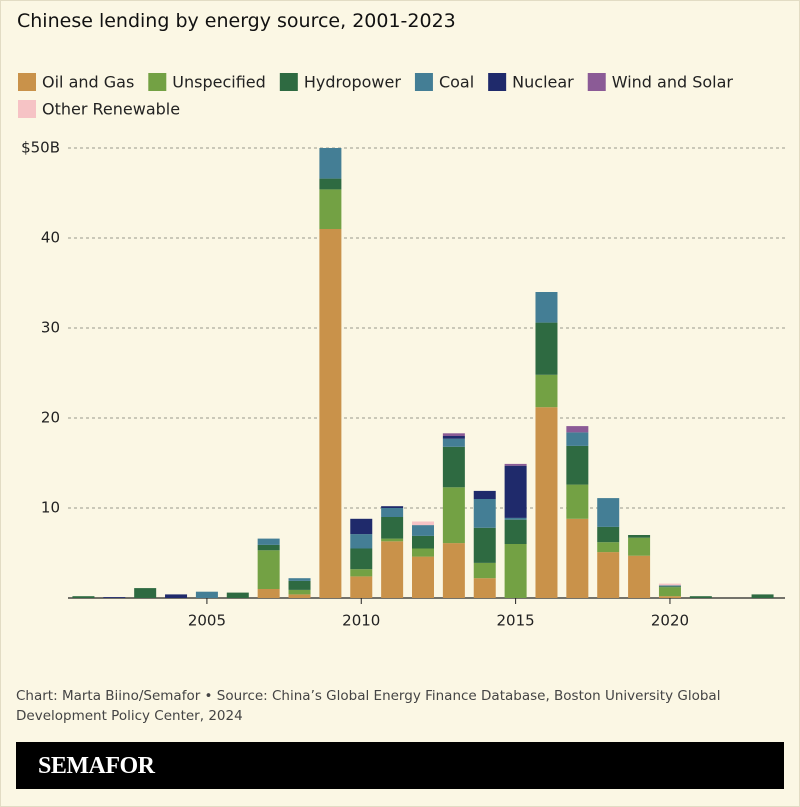  What do you see at coordinates (50, 328) in the screenshot?
I see `y-tick-label: 30` at bounding box center [50, 328].